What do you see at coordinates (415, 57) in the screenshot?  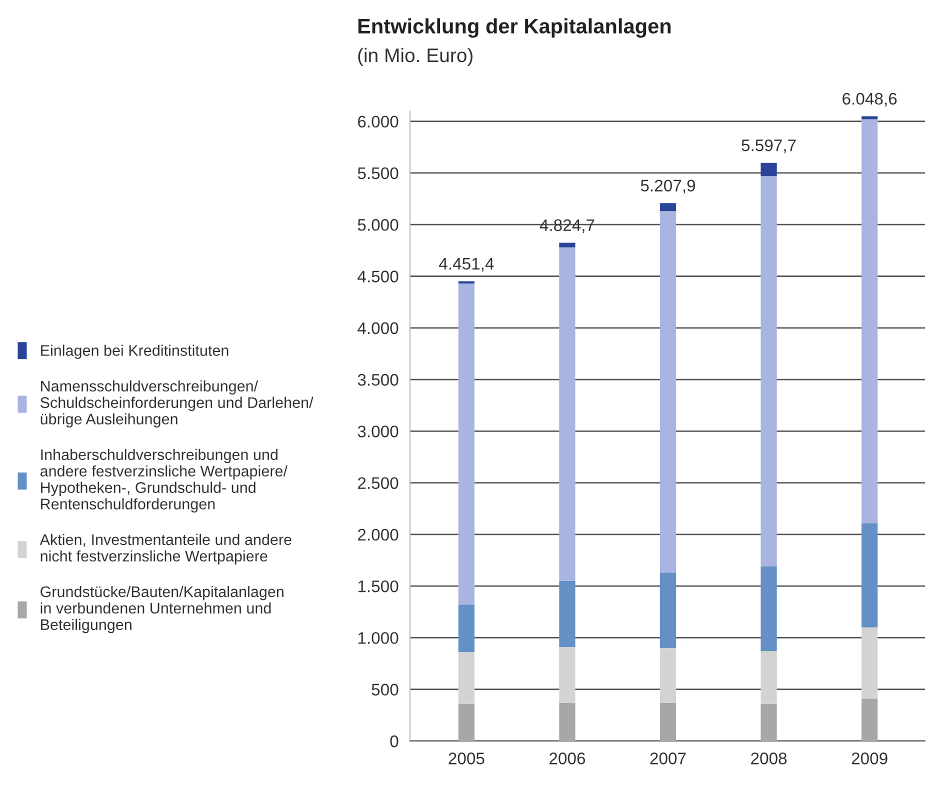 I see `chart-subtitle: (in Mio. Euro)` at bounding box center [415, 57].